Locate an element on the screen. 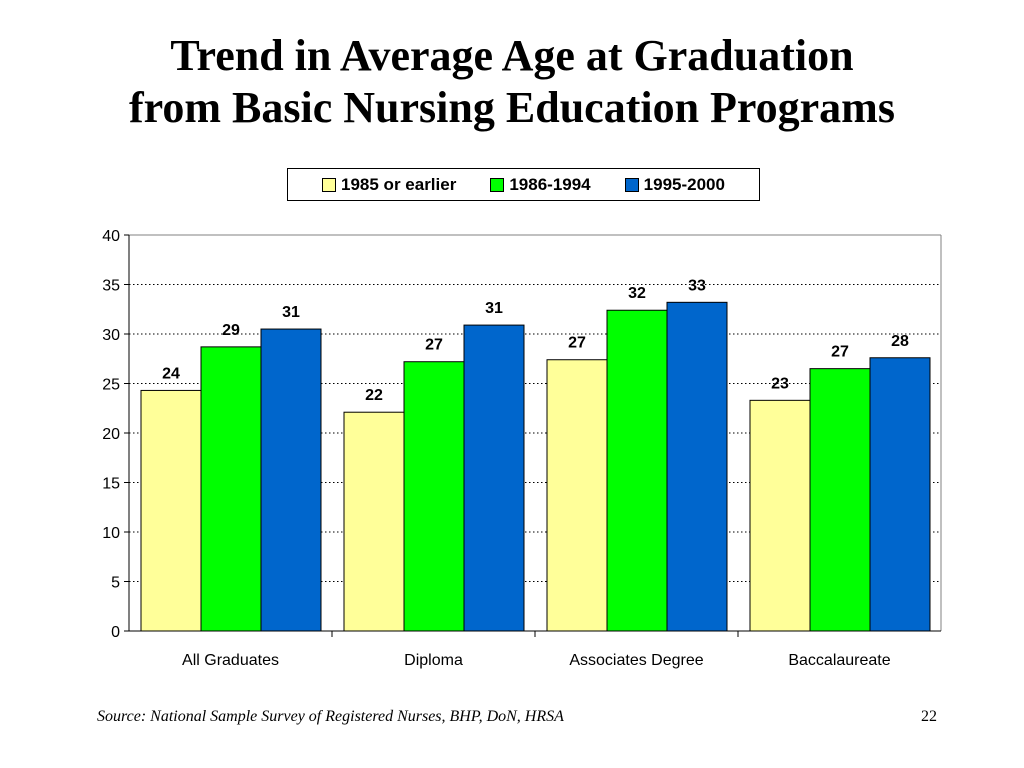  legend-label-1995-2000: 1995-2000 is located at coordinates (684, 184).